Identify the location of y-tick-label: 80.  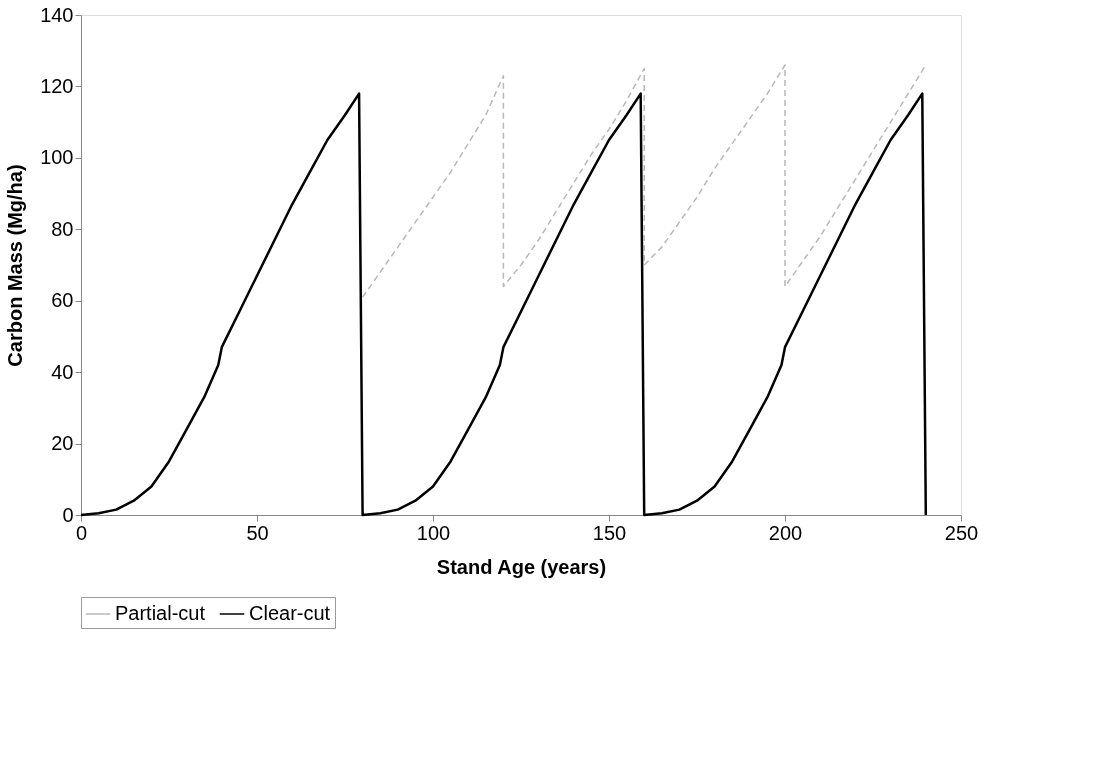
(62, 228).